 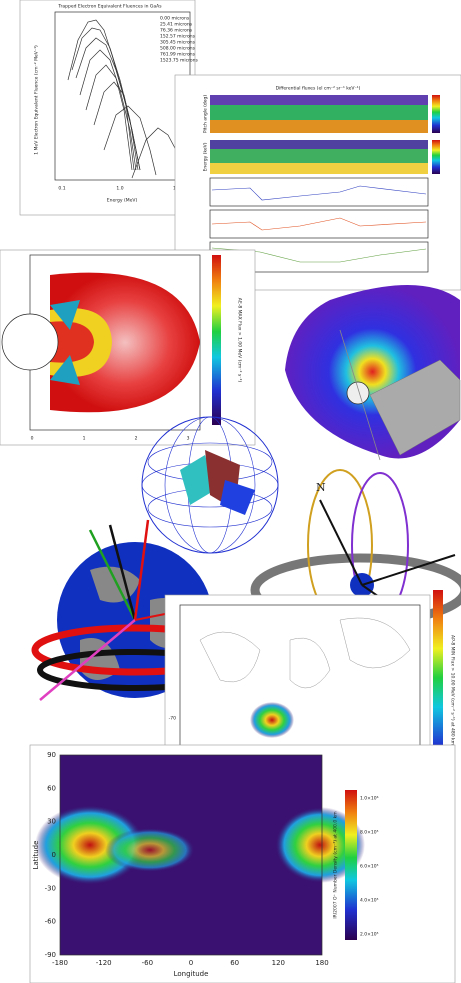 I want to click on outer-belt, so click(x=125, y=342).